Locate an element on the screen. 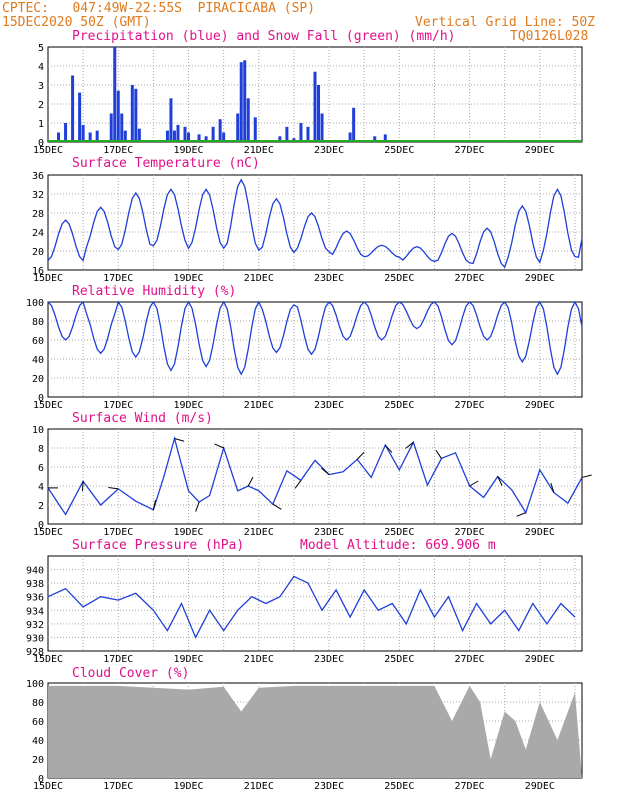  header-location: CPTEC: 047:49W-22:55S PIRACICABA (SP) is located at coordinates (158, 8).